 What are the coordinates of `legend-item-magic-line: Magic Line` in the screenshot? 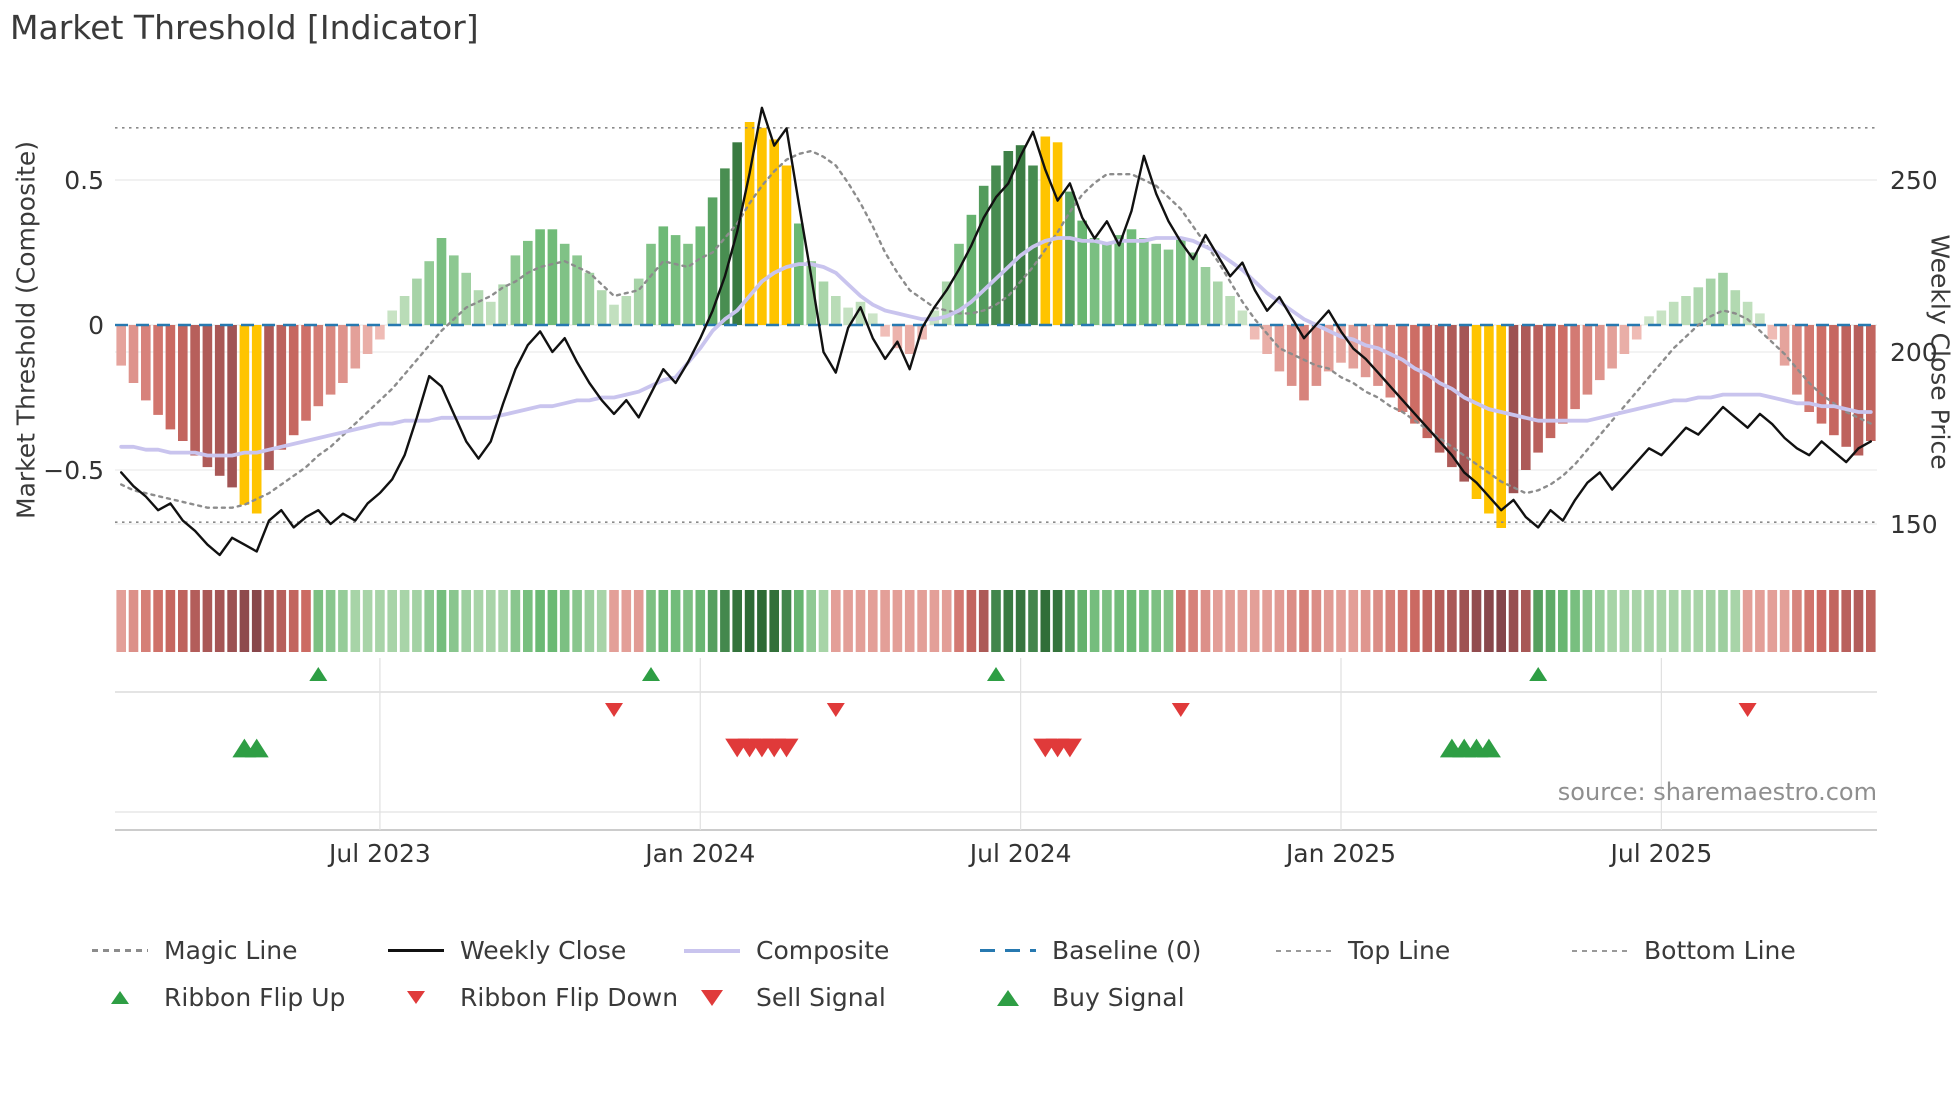 It's located at (240, 950).